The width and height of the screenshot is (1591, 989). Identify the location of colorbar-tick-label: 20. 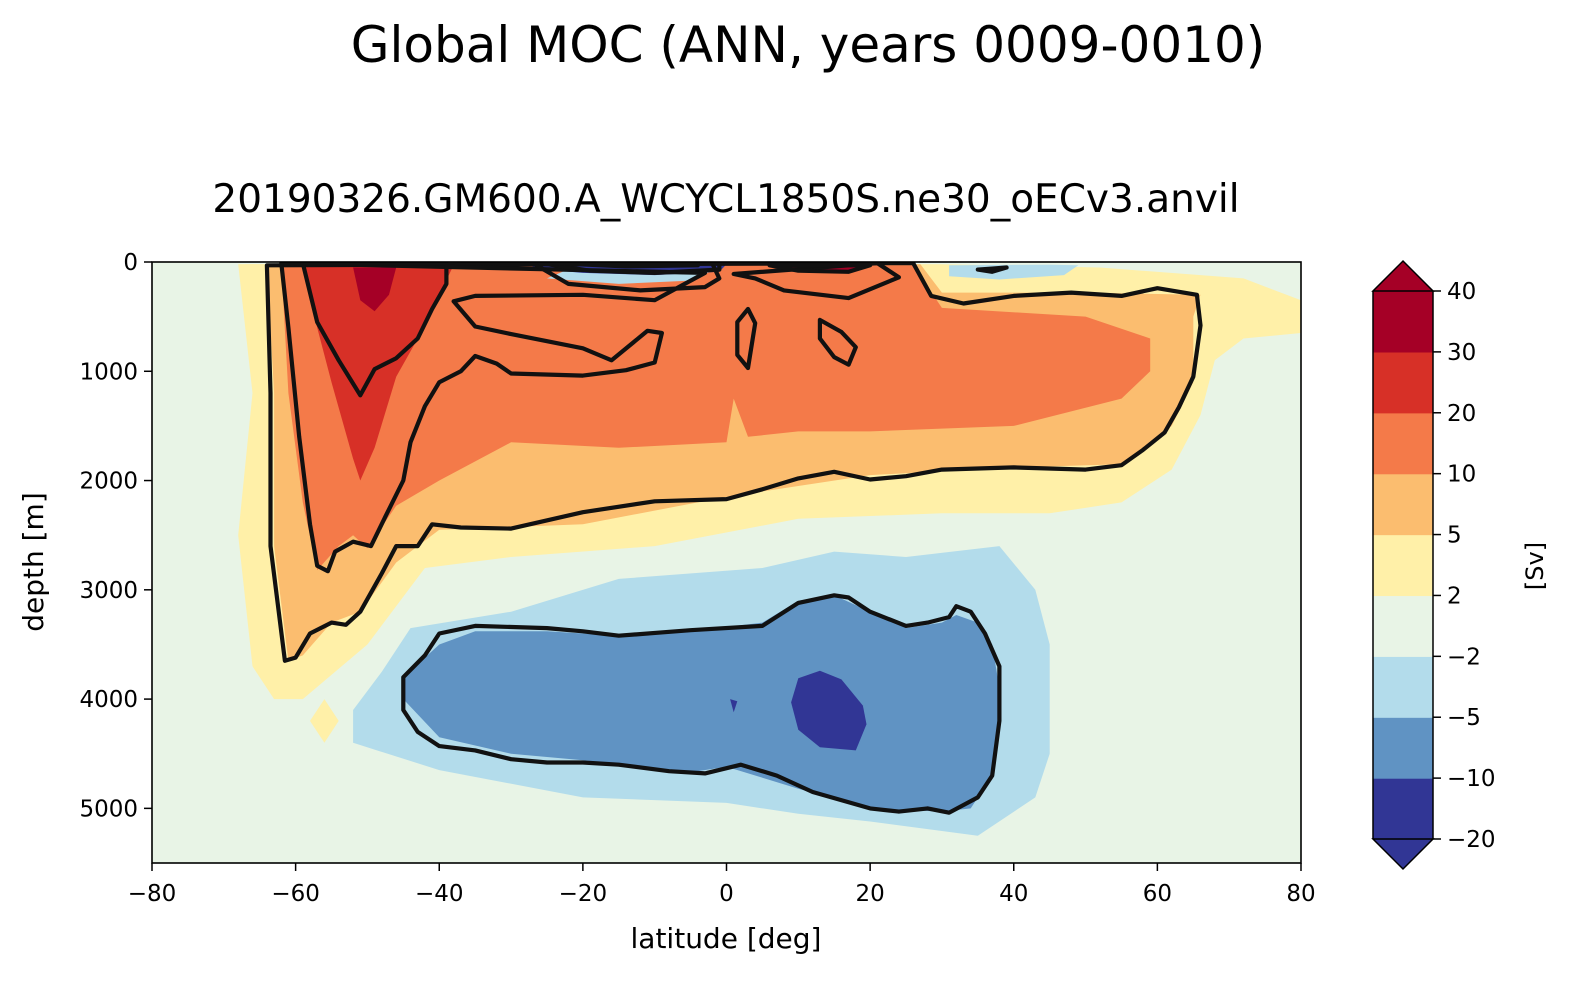
(1461, 414).